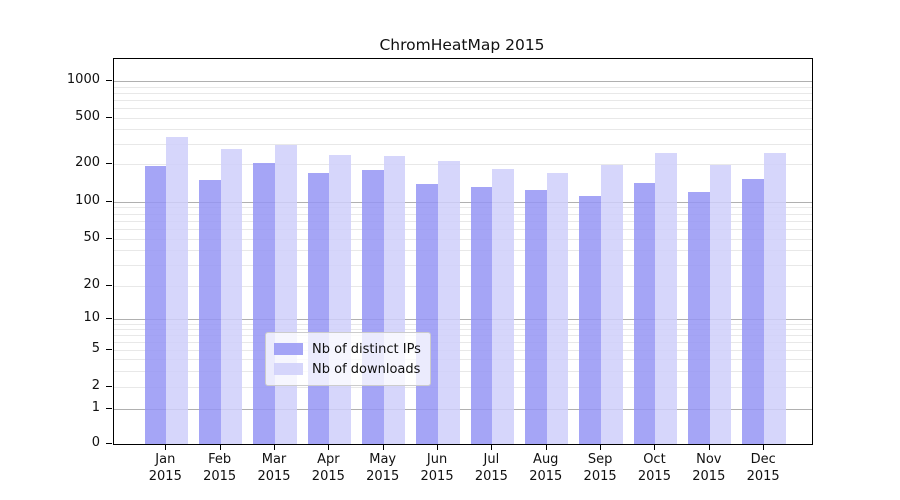 The height and width of the screenshot is (500, 900). What do you see at coordinates (288, 349) in the screenshot?
I see `legend-swatch-distinct-ips` at bounding box center [288, 349].